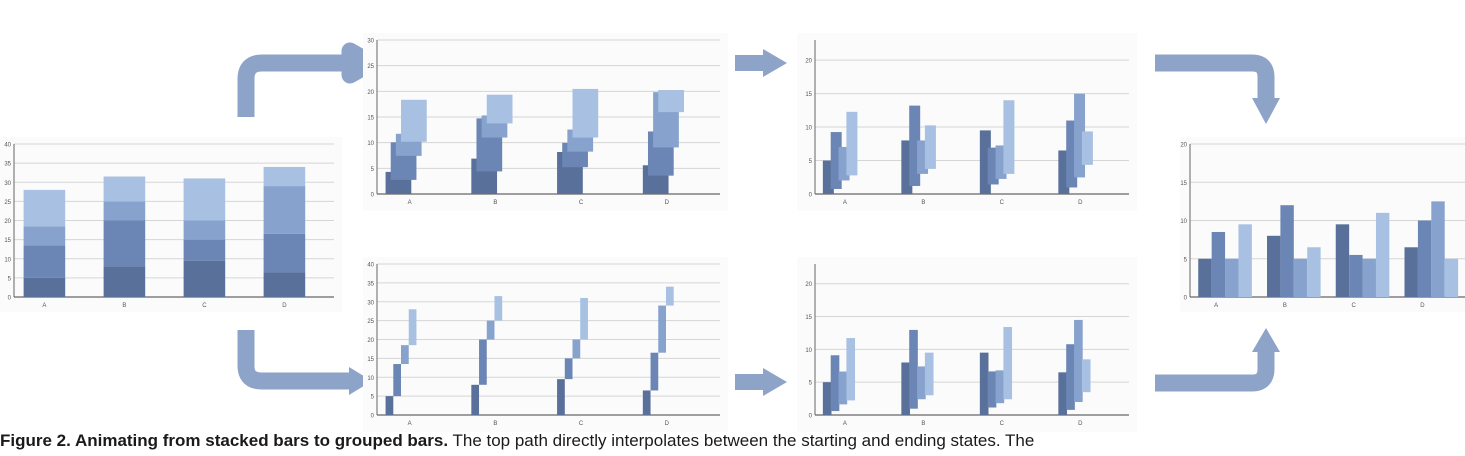 Image resolution: width=1465 pixels, height=456 pixels. What do you see at coordinates (750, 63) in the screenshot?
I see `arrow-shaft-icon` at bounding box center [750, 63].